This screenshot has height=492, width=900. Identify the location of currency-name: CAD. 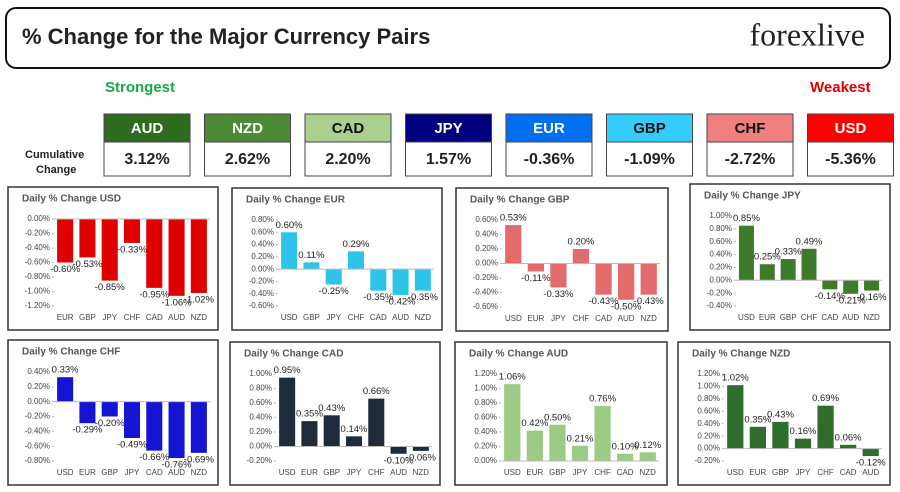
(348, 128).